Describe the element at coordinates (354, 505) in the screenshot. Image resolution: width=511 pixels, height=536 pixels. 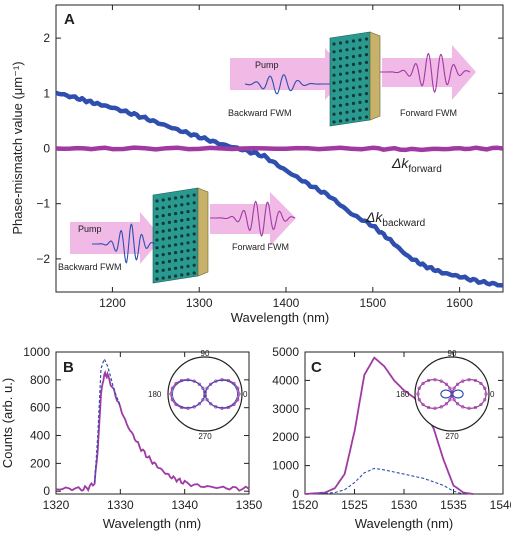
I see `x-tick-label: 1525` at that location.